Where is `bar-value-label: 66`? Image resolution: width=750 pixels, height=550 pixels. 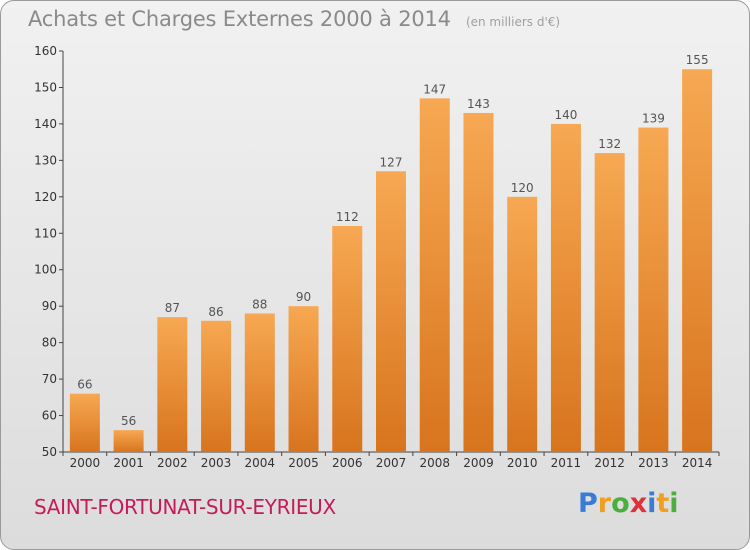
bar-value-label: 66 is located at coordinates (84, 385).